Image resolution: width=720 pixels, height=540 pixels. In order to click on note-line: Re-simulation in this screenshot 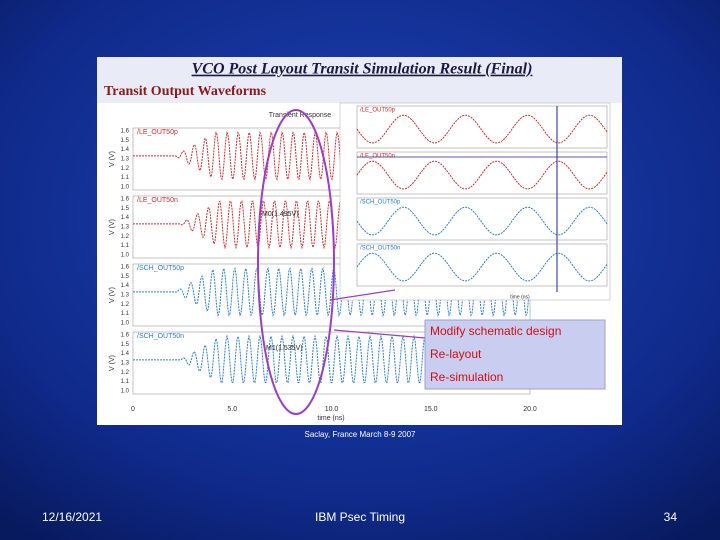, I will do `click(466, 377)`.